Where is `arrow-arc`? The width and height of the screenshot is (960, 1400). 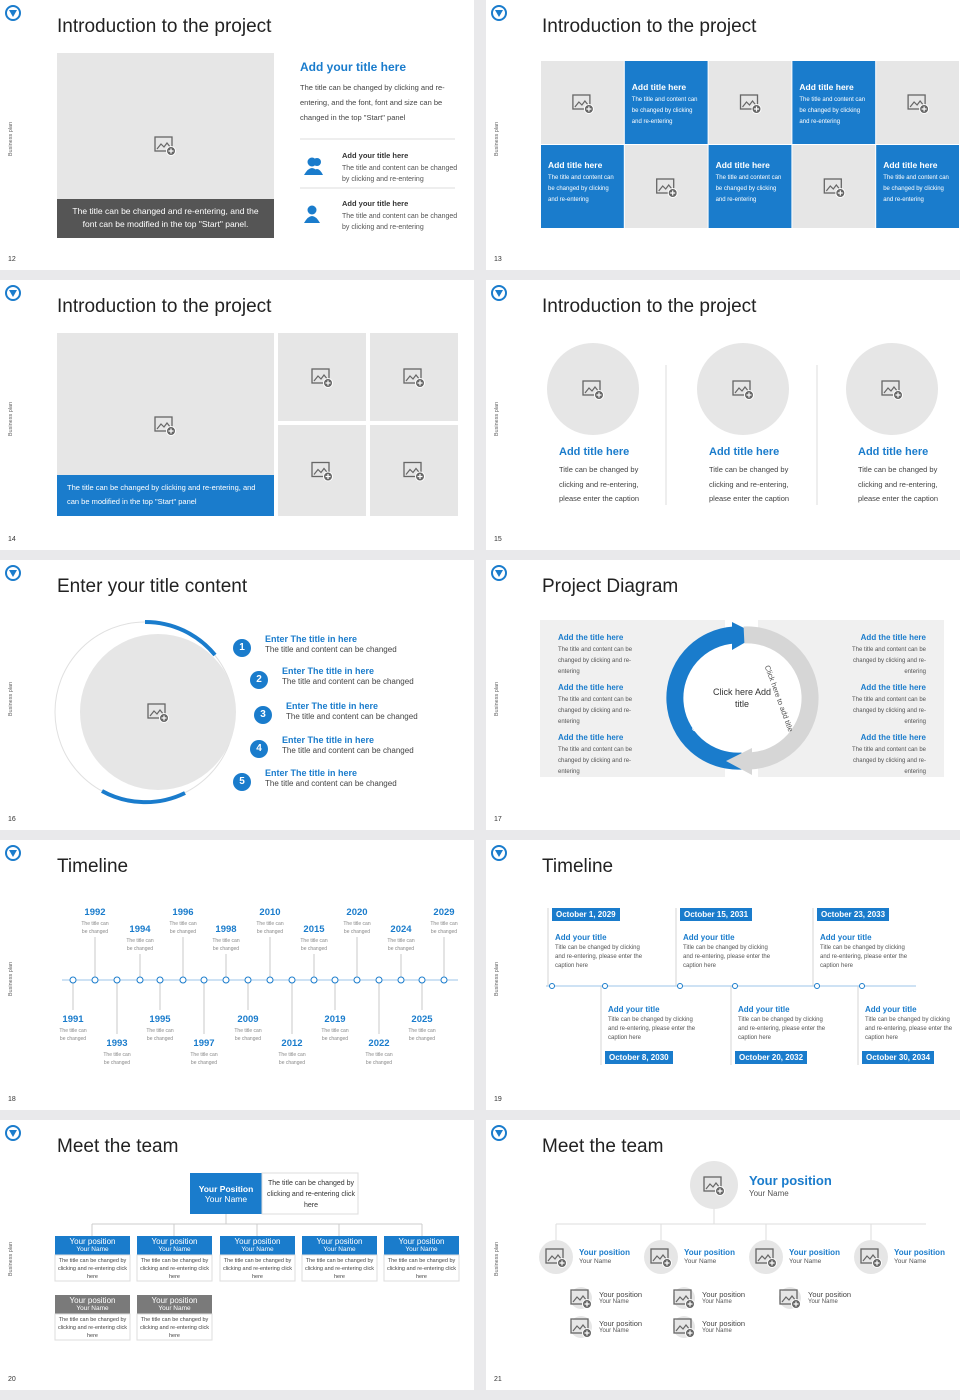
arrow-arc is located at coordinates (781, 698).